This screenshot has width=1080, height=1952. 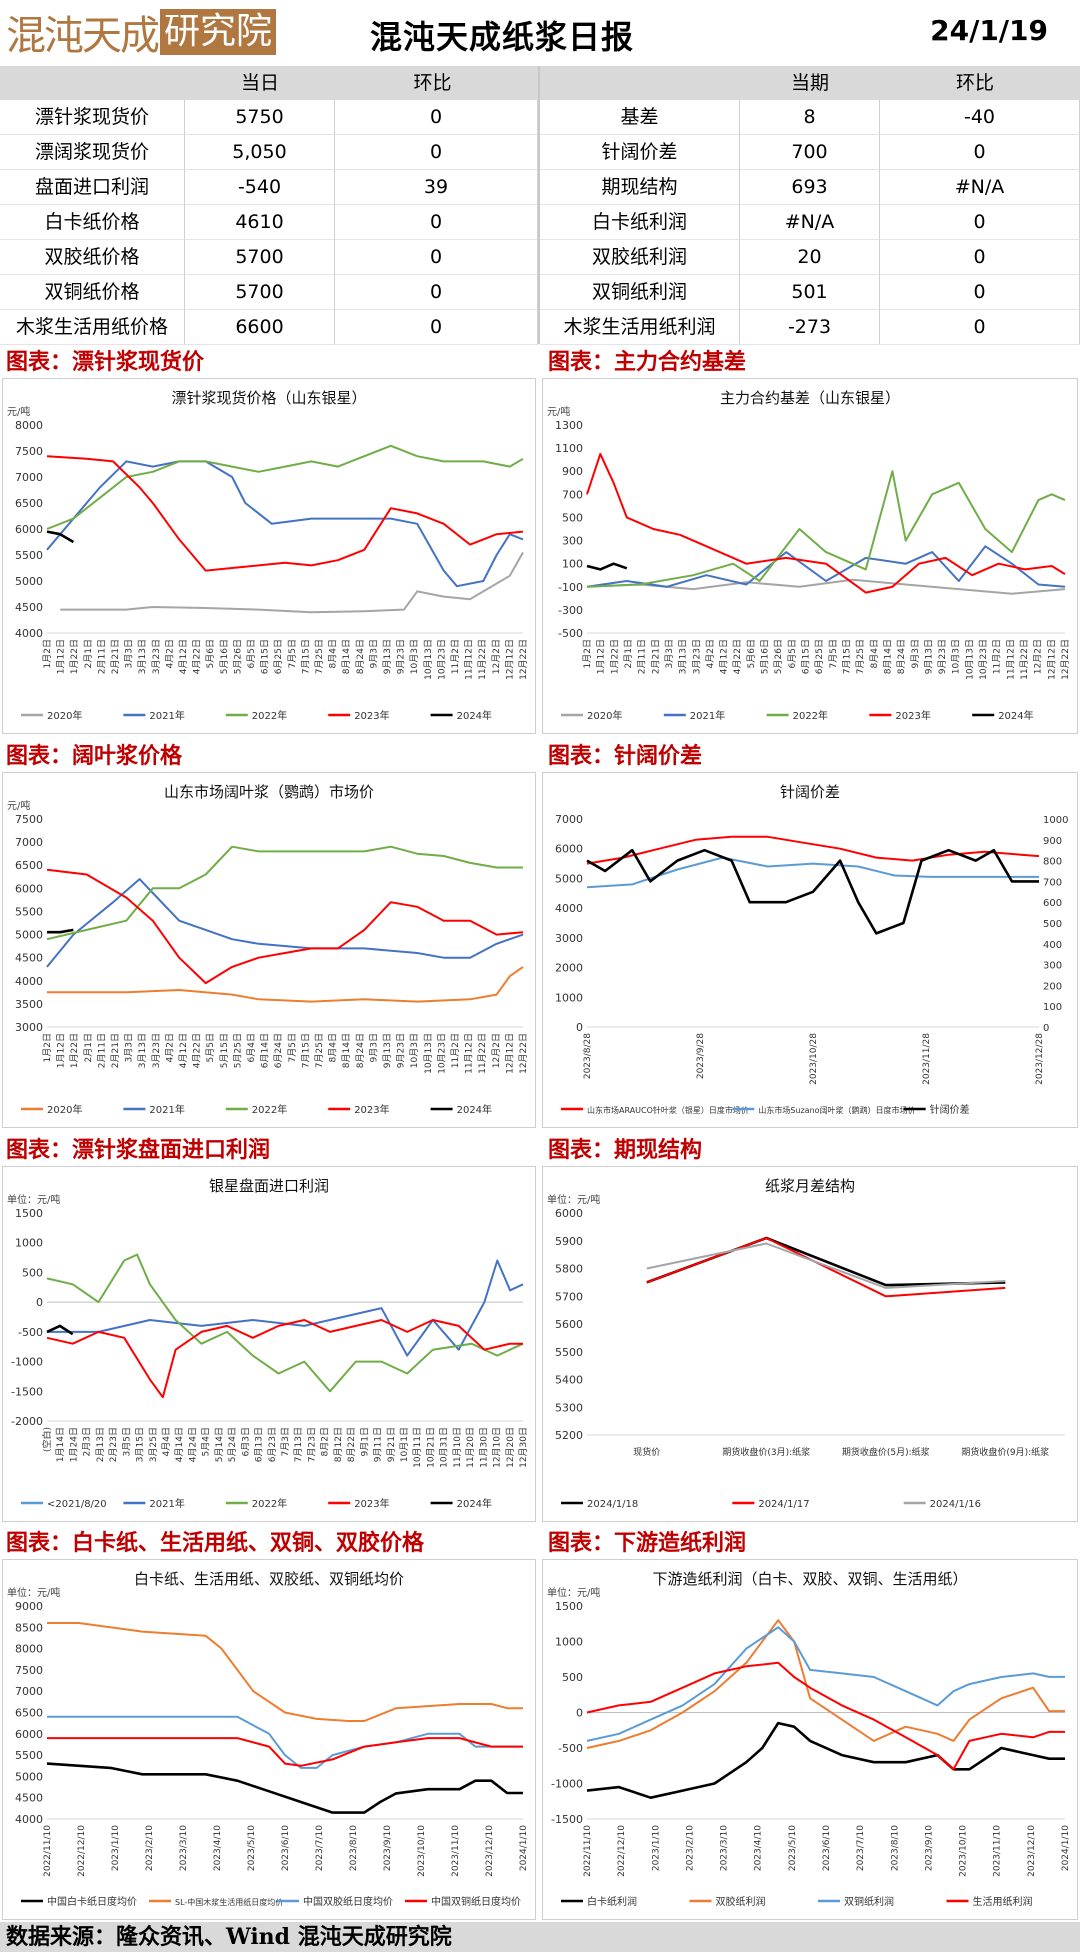 I want to click on y-tick-label: 5000, so click(x=29, y=1776).